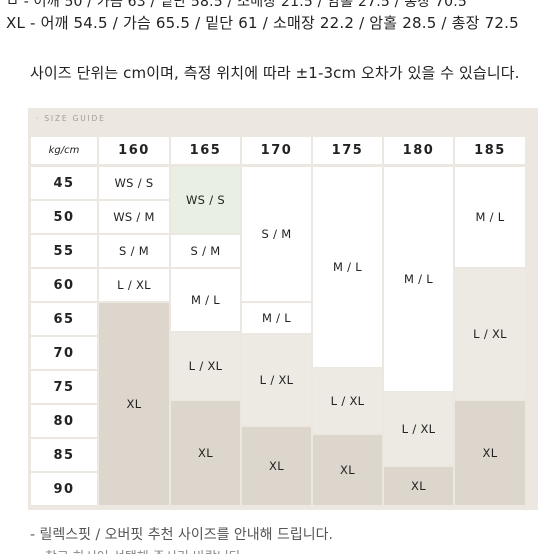 The width and height of the screenshot is (554, 554). Describe the element at coordinates (71, 118) in the screenshot. I see `size-guide-label: · SIZE GUIDE` at that location.